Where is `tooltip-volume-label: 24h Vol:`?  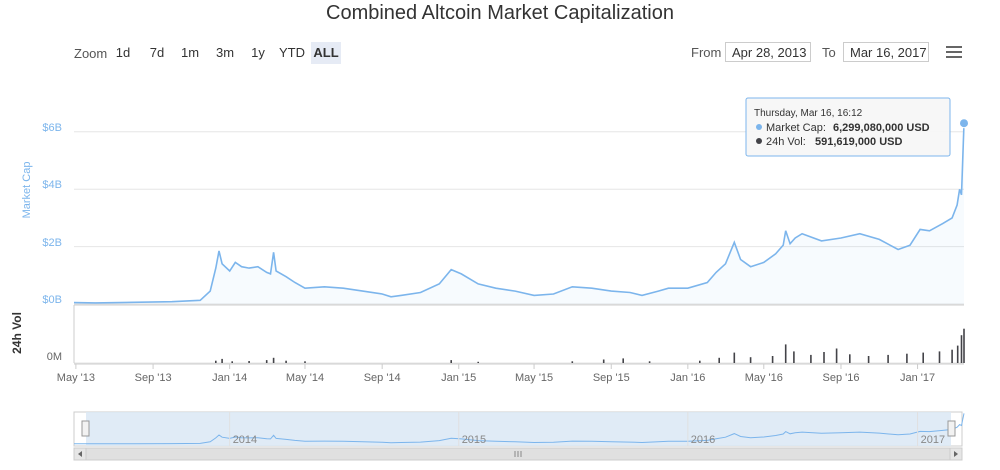 tooltip-volume-label: 24h Vol: is located at coordinates (786, 142).